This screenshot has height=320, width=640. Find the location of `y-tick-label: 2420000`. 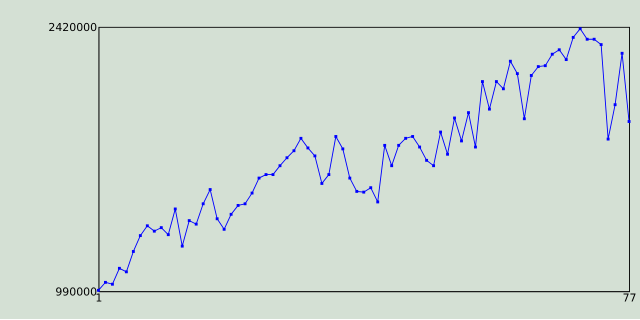

y-tick-label: 2420000 is located at coordinates (73, 27).